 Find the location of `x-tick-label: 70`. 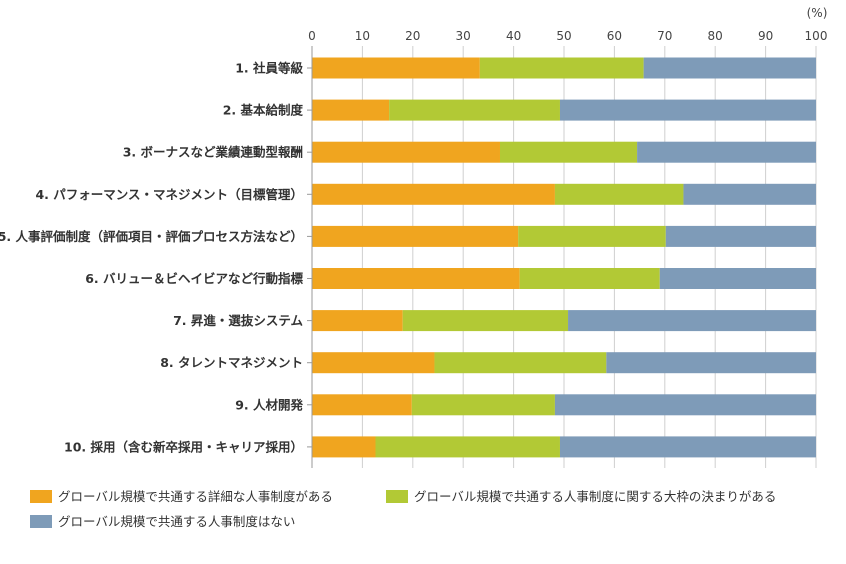

x-tick-label: 70 is located at coordinates (664, 36).